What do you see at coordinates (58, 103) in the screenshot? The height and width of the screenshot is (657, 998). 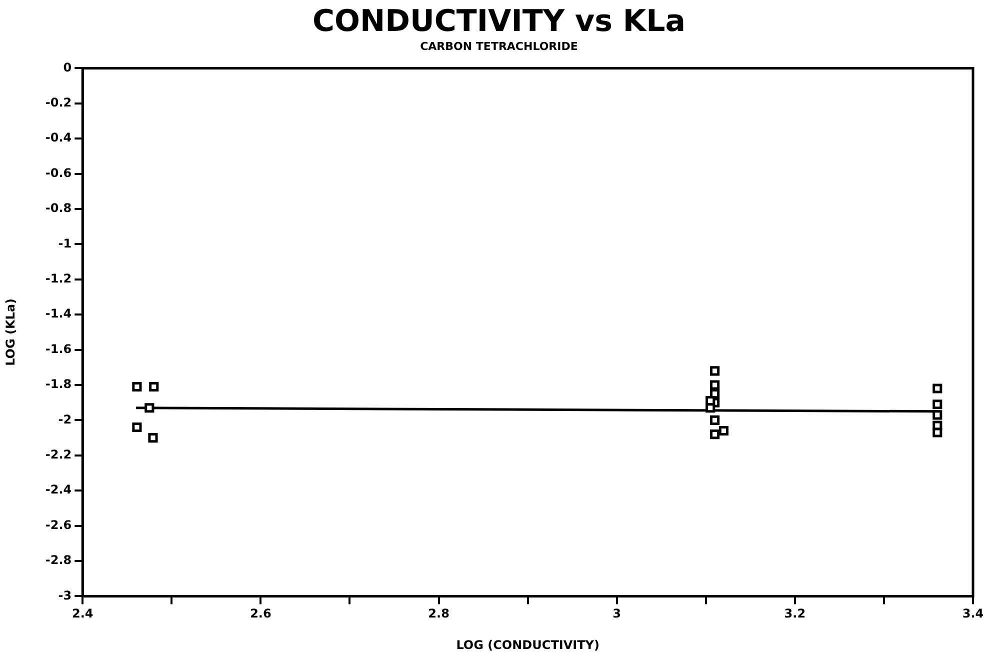 I see `y-tick-label: -0.2` at bounding box center [58, 103].